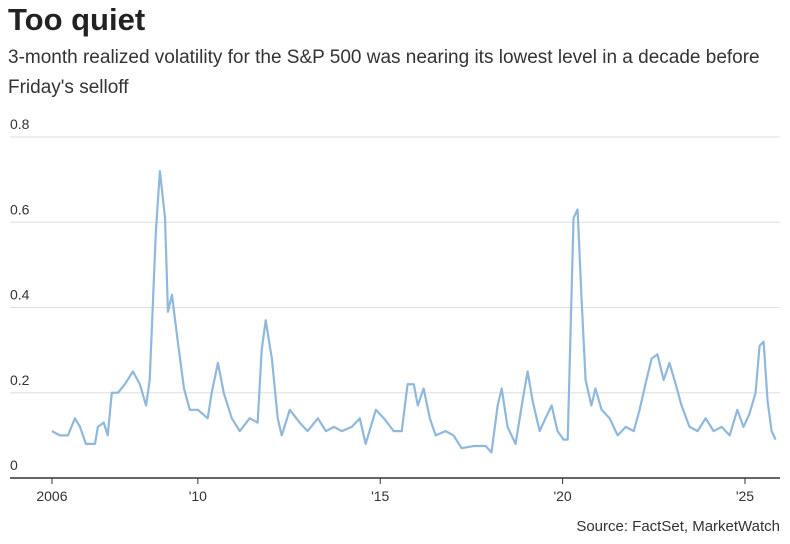 The image size is (790, 544). Describe the element at coordinates (14, 465) in the screenshot. I see `y-tick-label: 0` at that location.